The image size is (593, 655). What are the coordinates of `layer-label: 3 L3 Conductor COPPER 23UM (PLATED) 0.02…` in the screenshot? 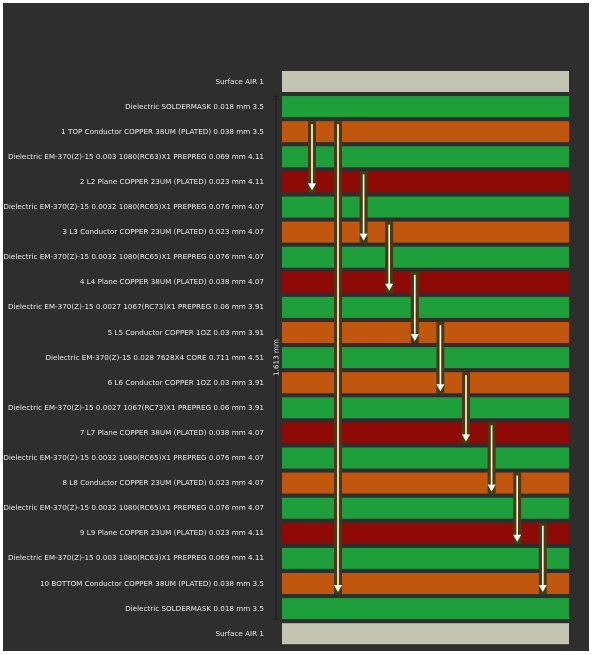 It's located at (163, 232).